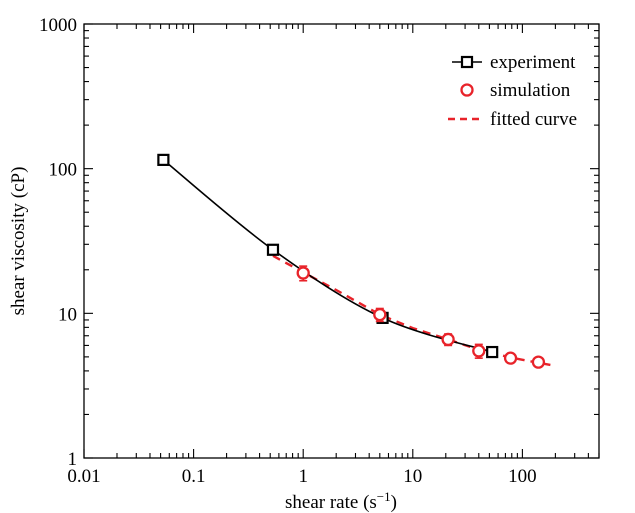  I want to click on x-axis-label-superscript: −1, so click(384, 496).